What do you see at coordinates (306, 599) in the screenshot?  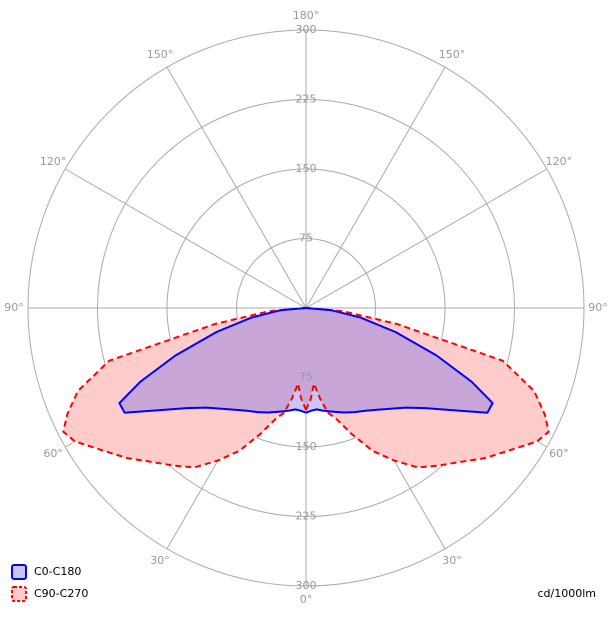 I see `angle-label: 0°` at bounding box center [306, 599].